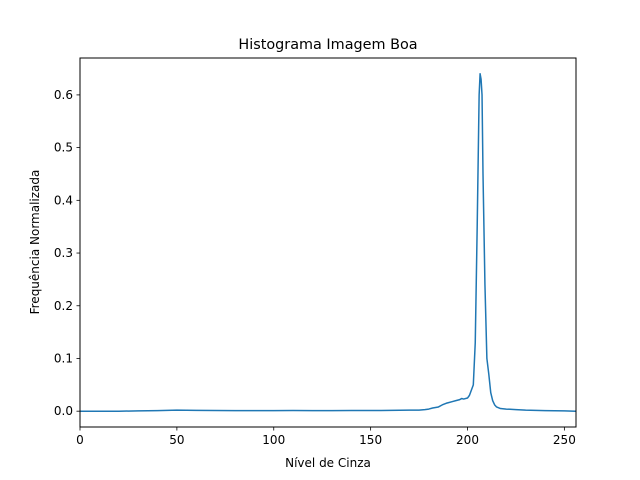  Describe the element at coordinates (327, 45) in the screenshot. I see `chart-title: Histograma Imagem Boa` at that location.